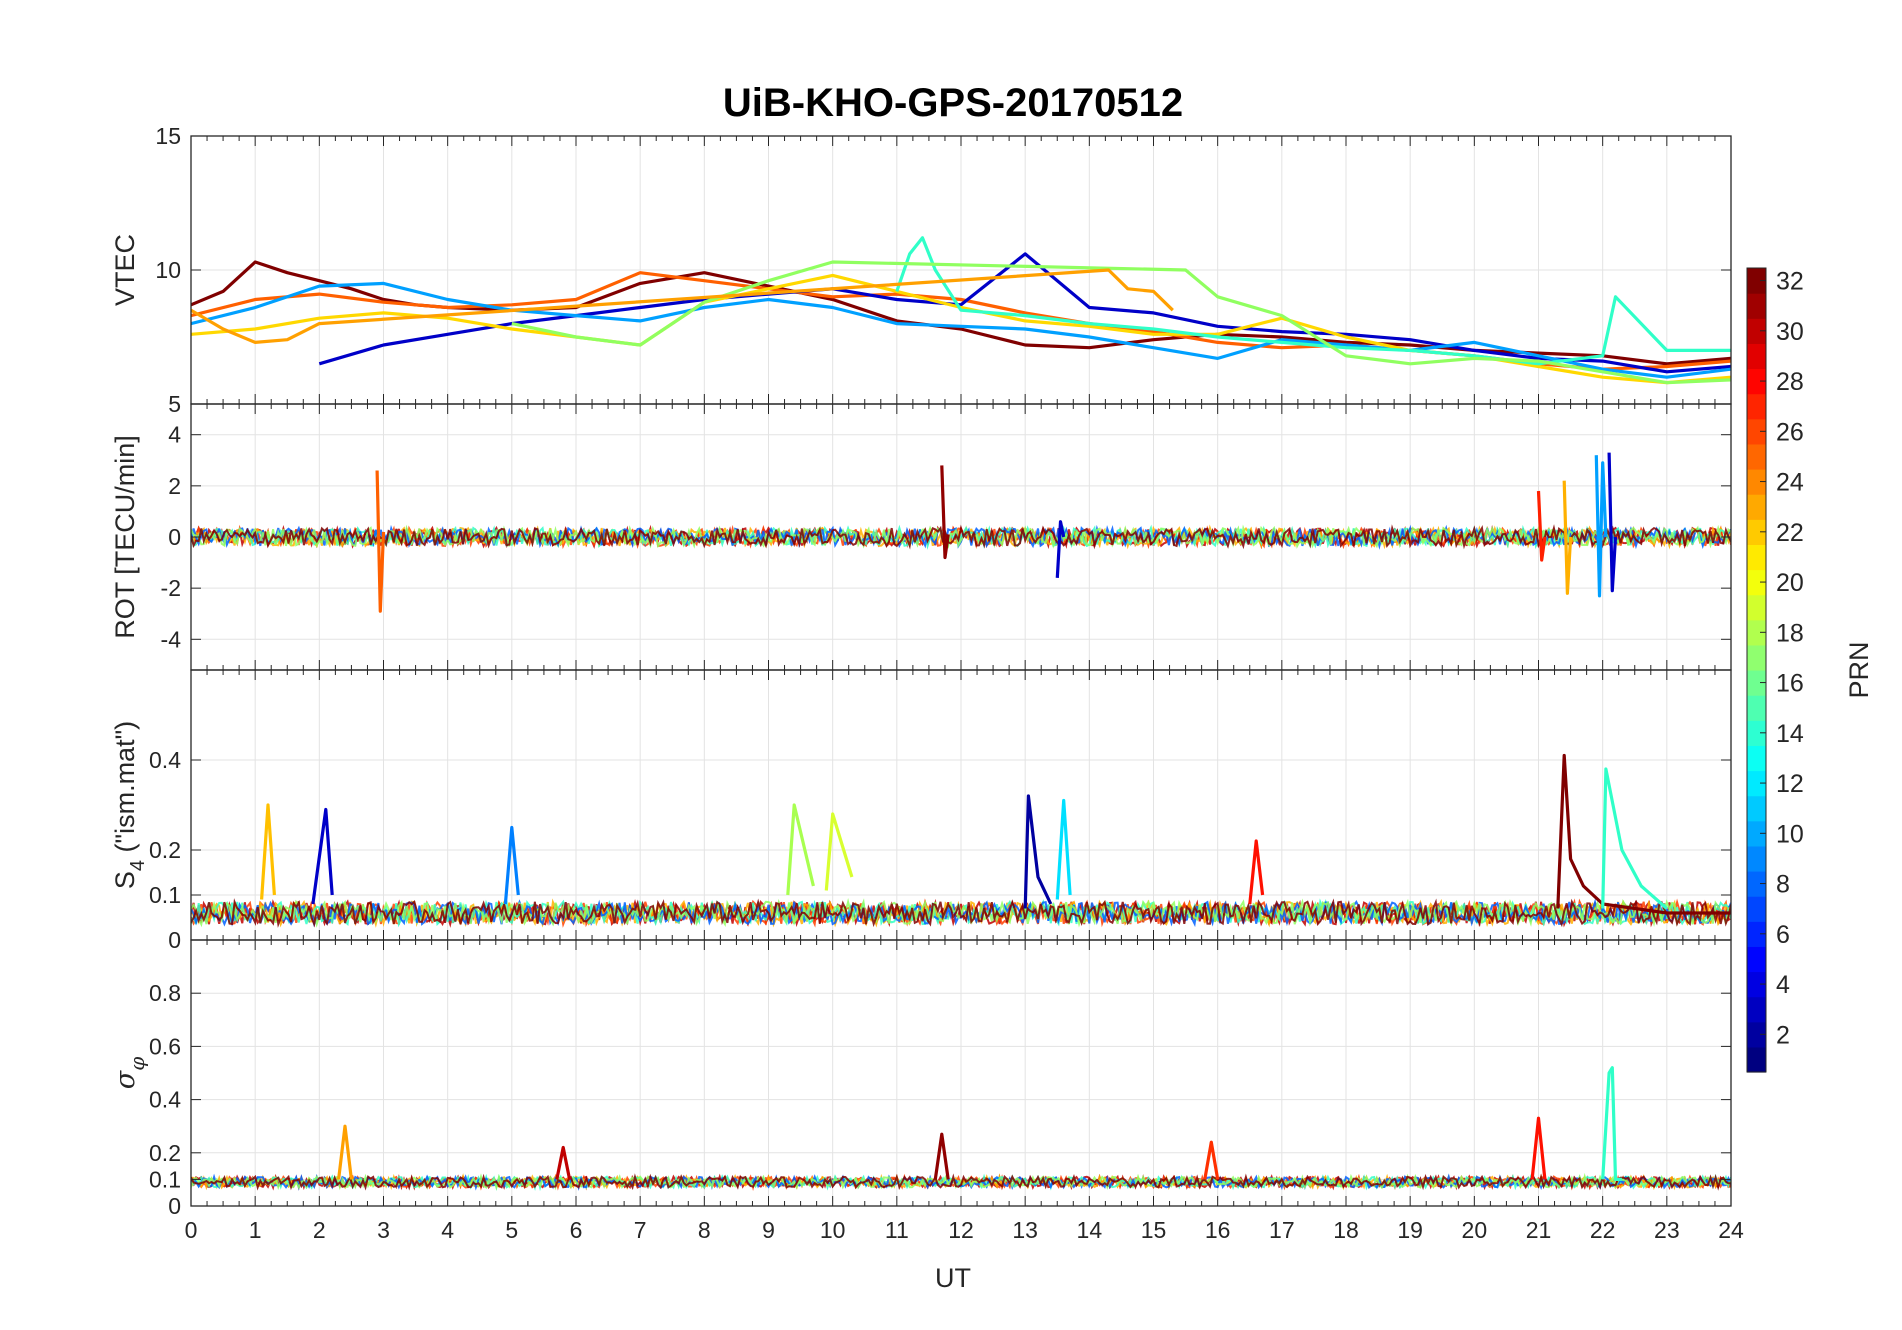 This screenshot has width=1902, height=1330. Describe the element at coordinates (961, 1230) in the screenshot. I see `x-tick-label: 12` at that location.